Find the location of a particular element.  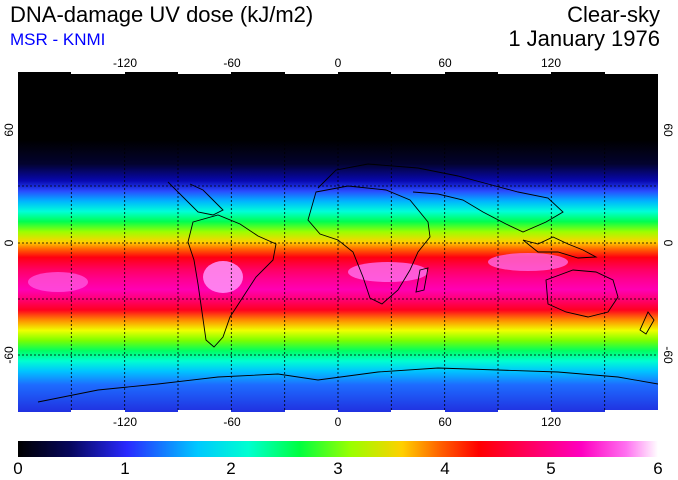

south-america-coast is located at coordinates (232, 281).